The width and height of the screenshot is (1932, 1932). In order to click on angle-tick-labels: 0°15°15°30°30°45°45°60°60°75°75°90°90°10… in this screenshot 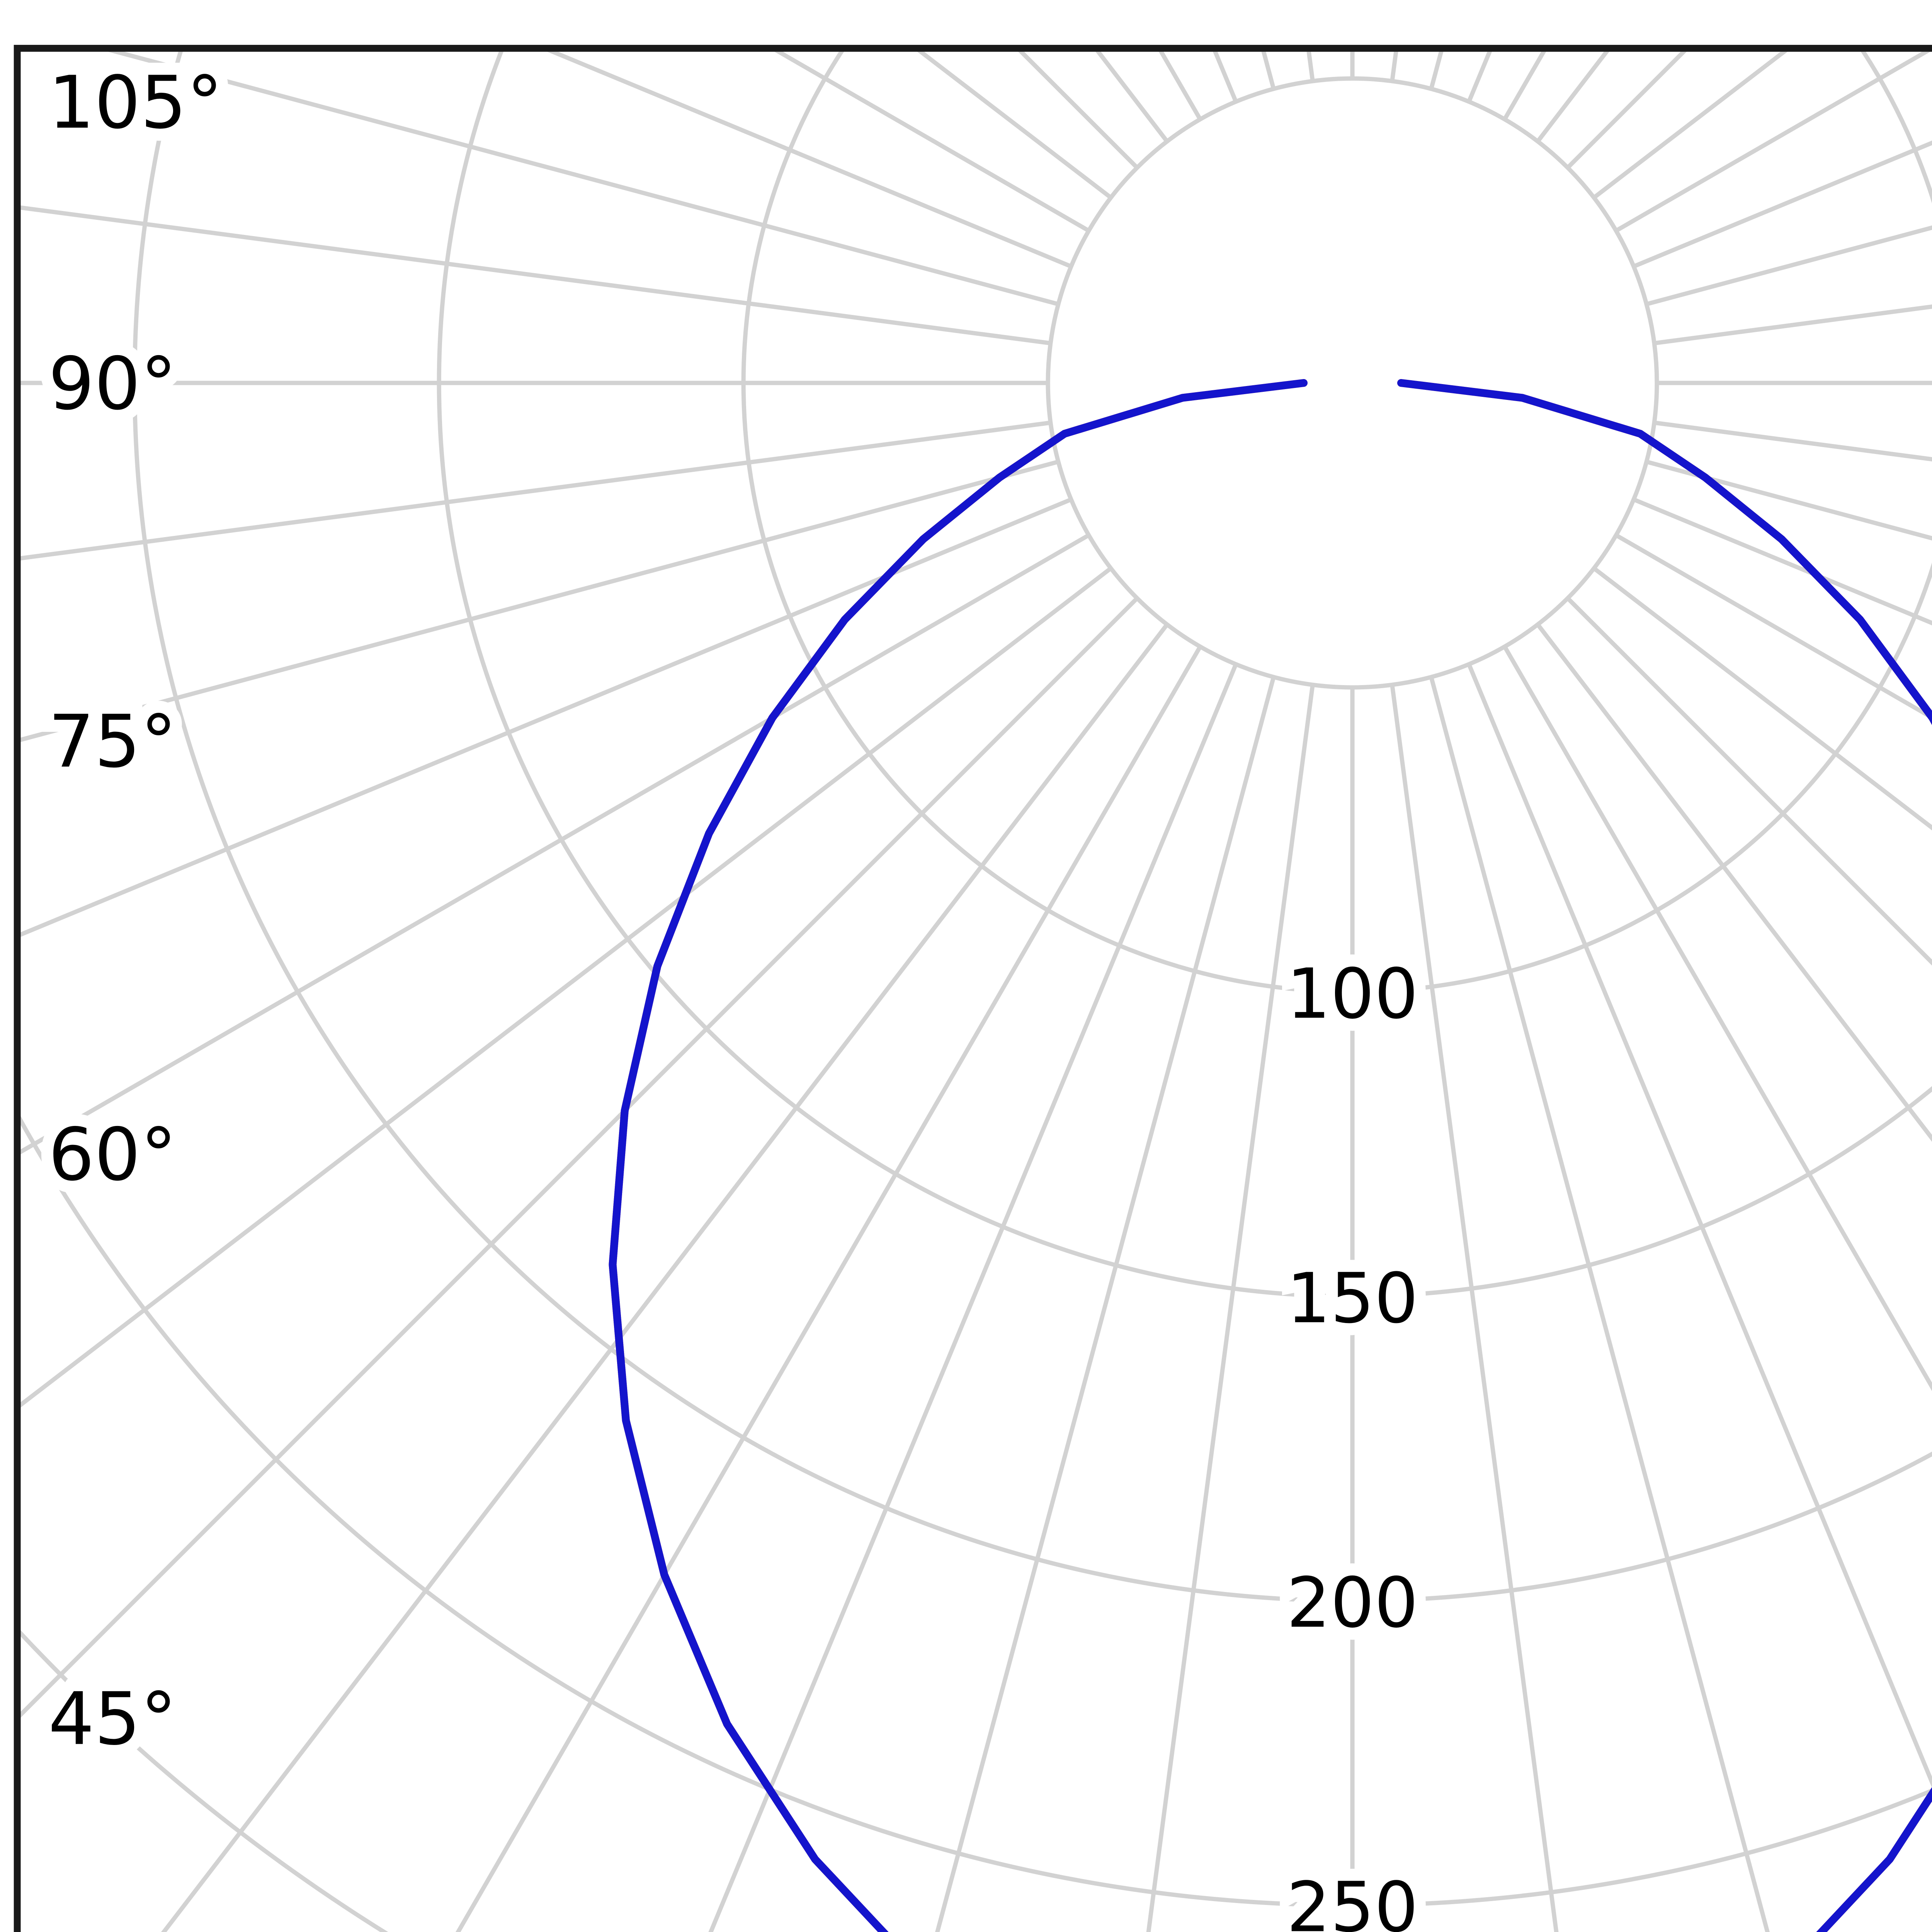, I will do `click(136, 912)`.